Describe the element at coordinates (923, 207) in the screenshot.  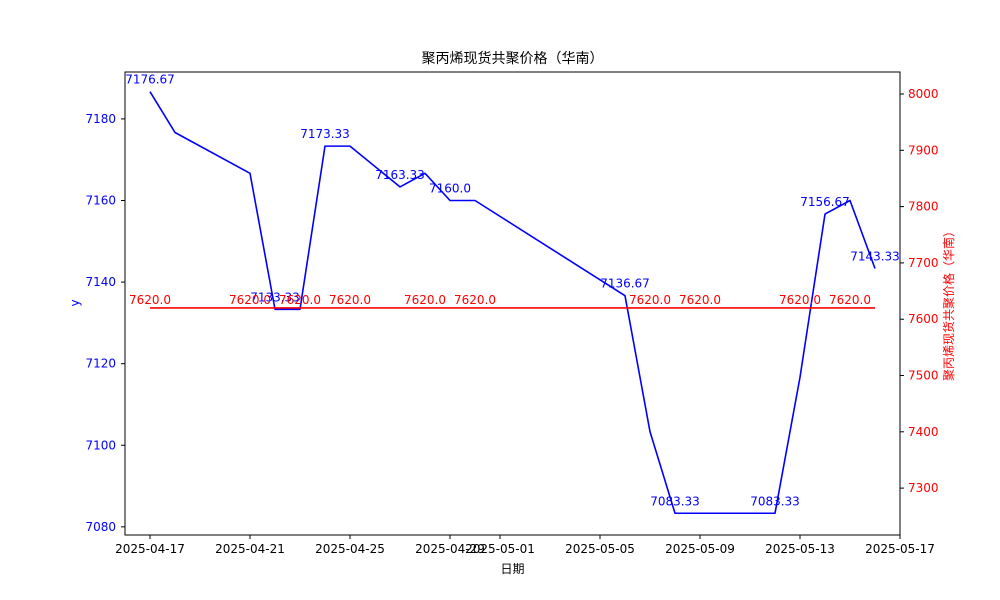
I see `y-right-tick-label: 7800` at that location.